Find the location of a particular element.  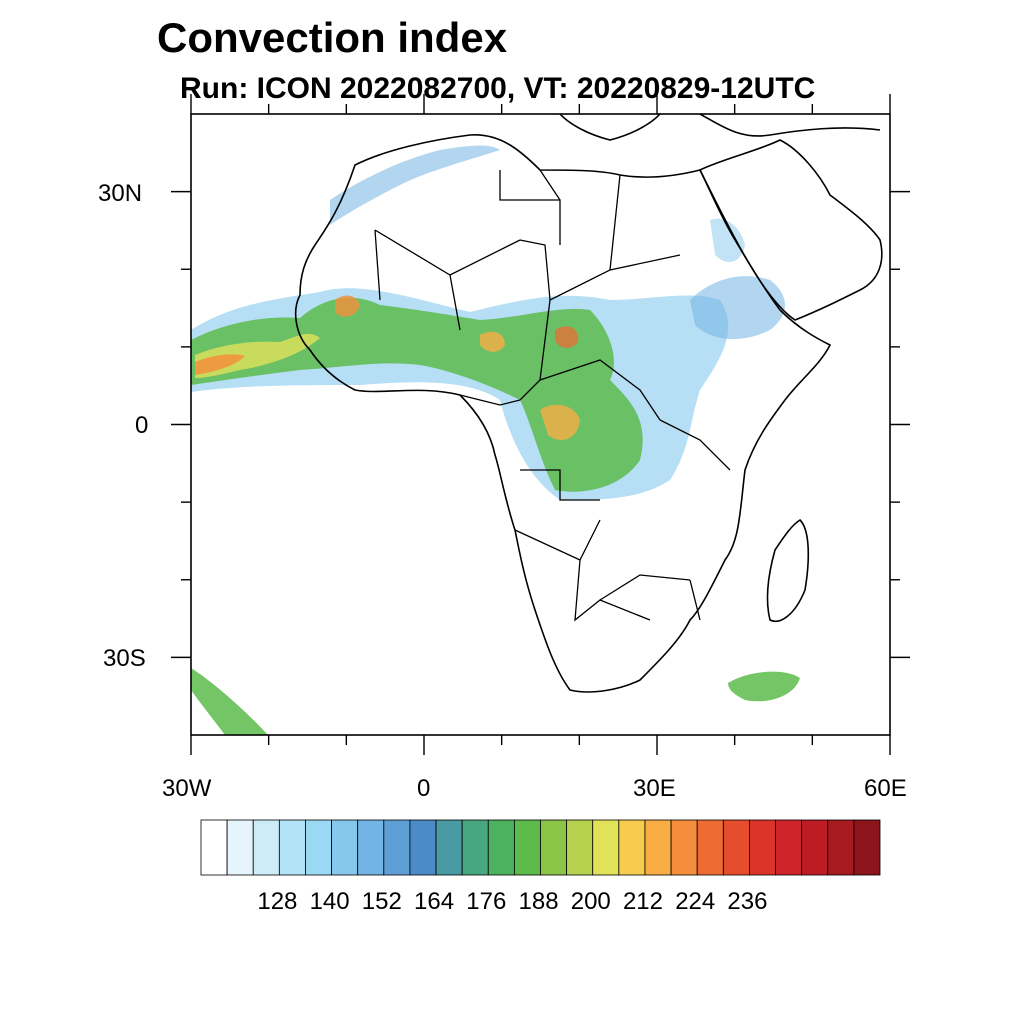

lon-label-60e: 60E is located at coordinates (885, 788).